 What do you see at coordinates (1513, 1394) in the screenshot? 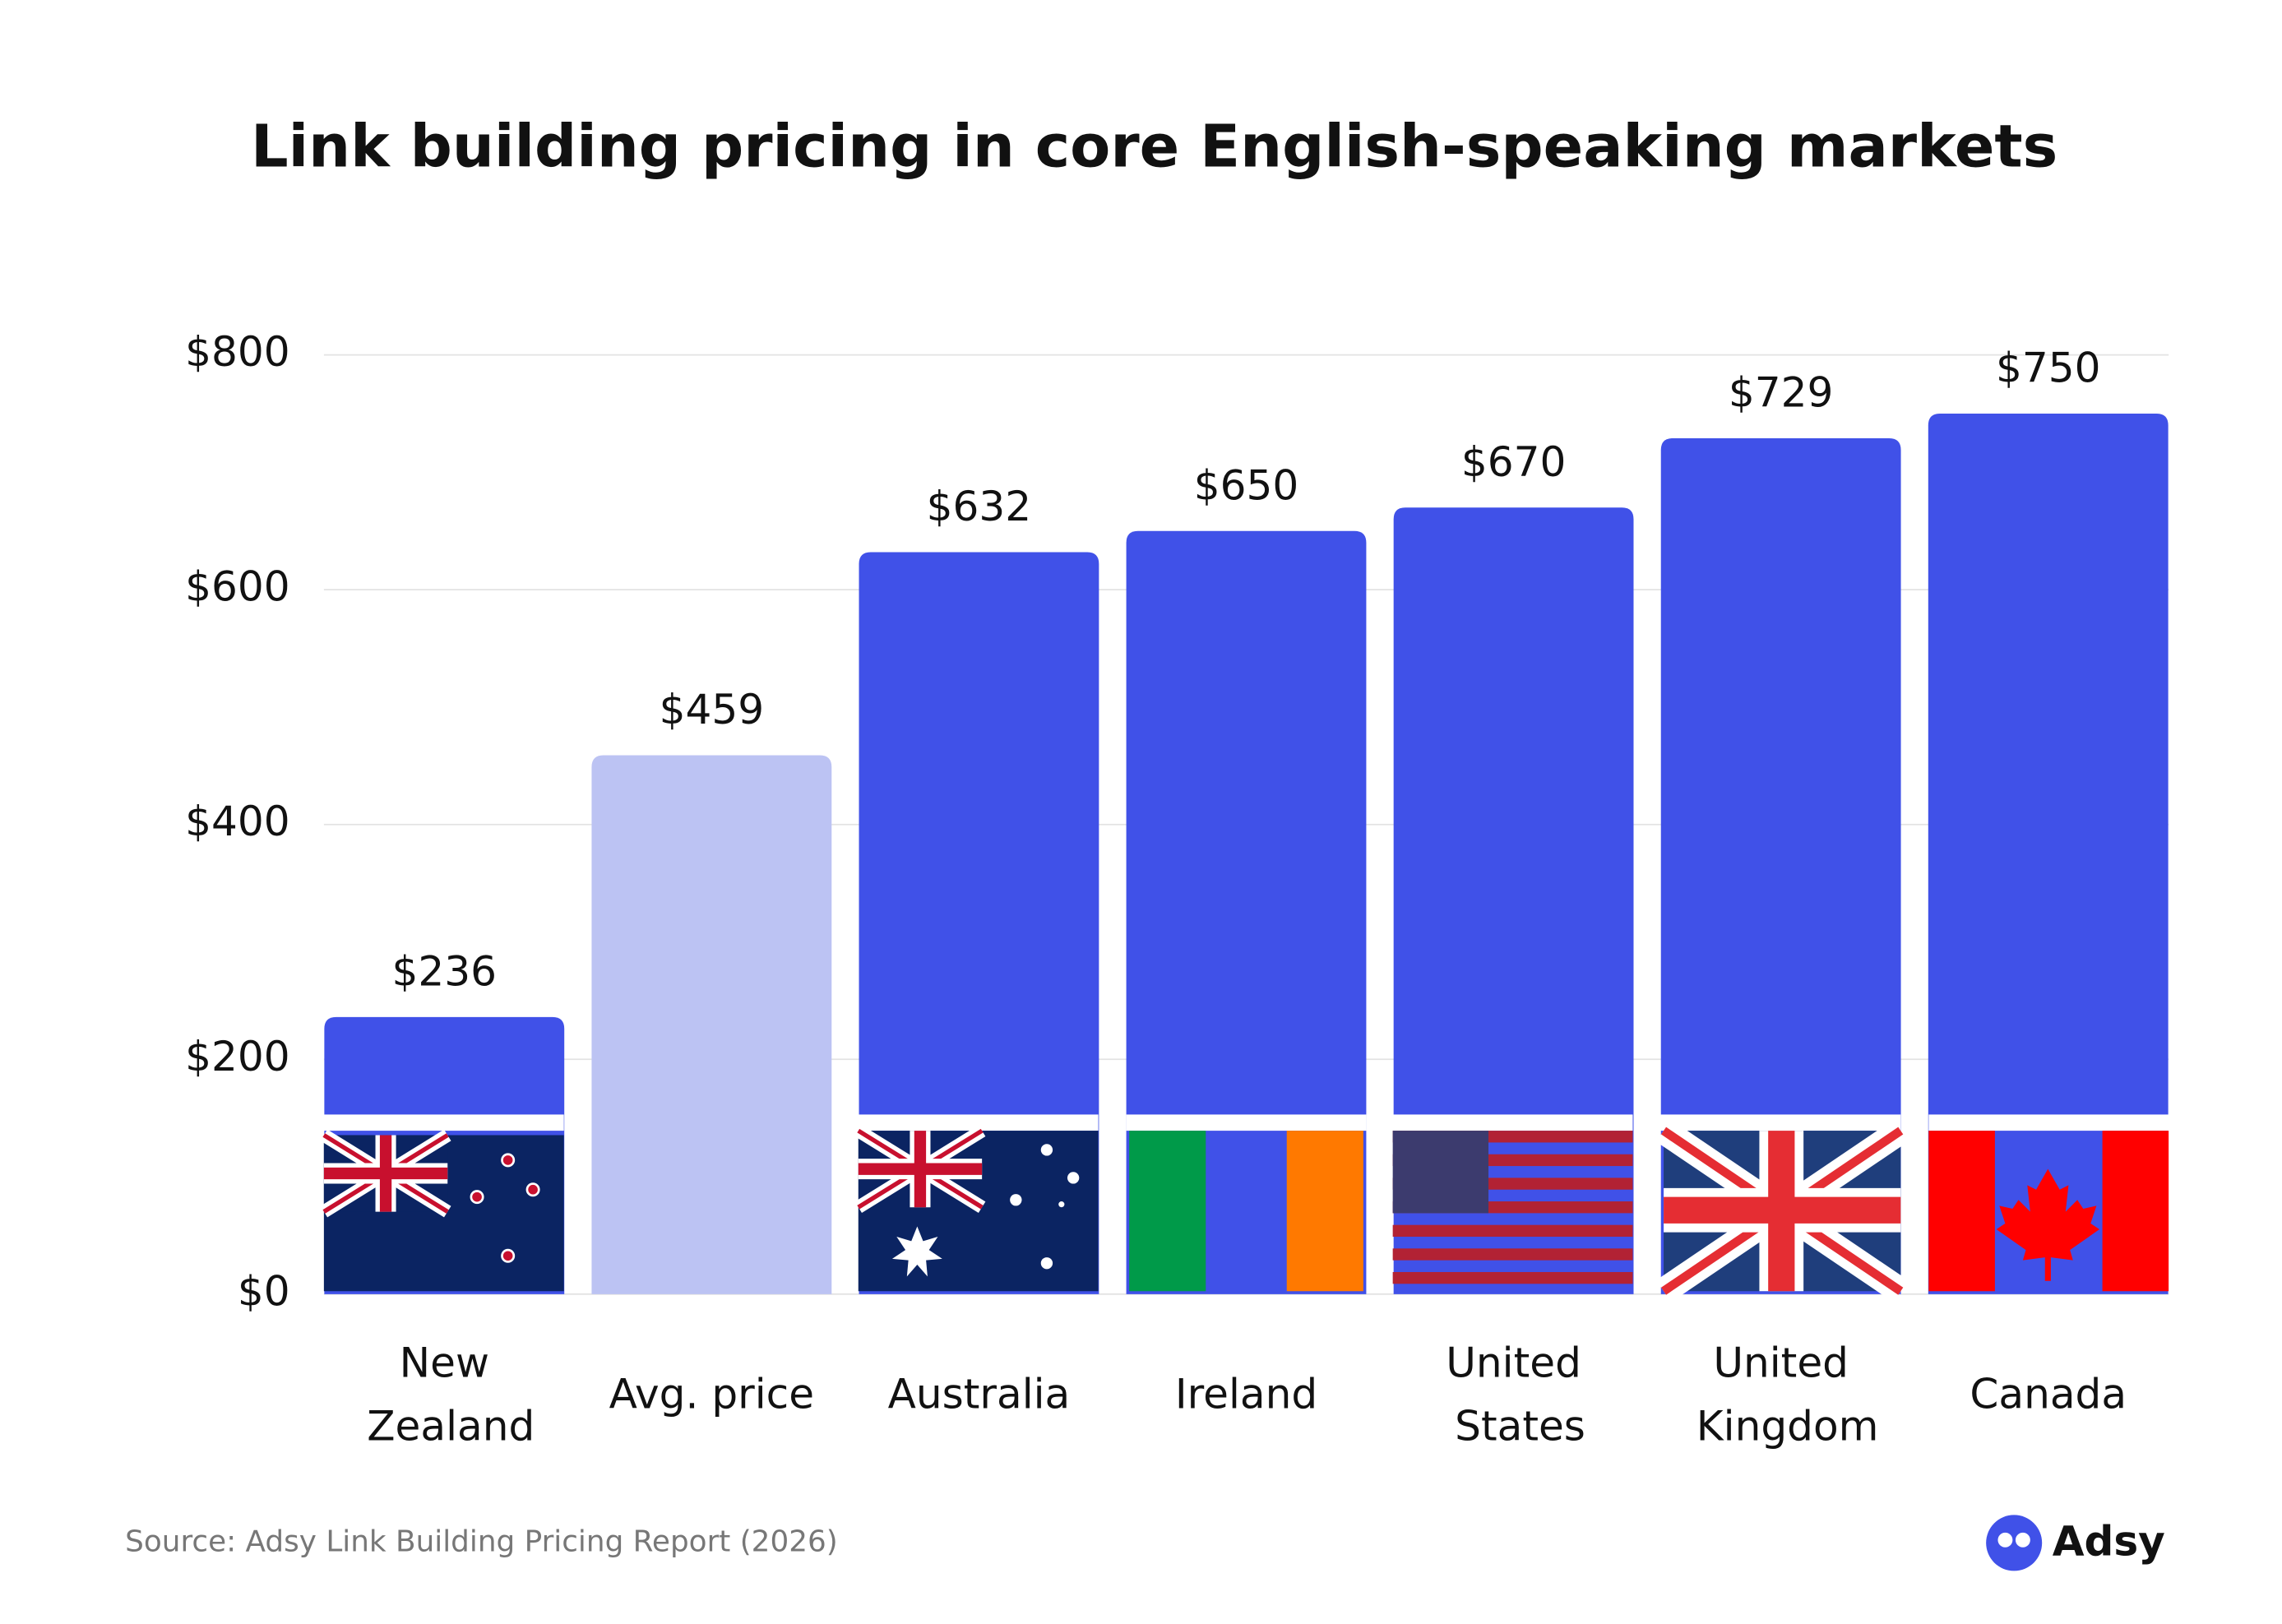
I see `x-tick-label: United States` at bounding box center [1513, 1394].